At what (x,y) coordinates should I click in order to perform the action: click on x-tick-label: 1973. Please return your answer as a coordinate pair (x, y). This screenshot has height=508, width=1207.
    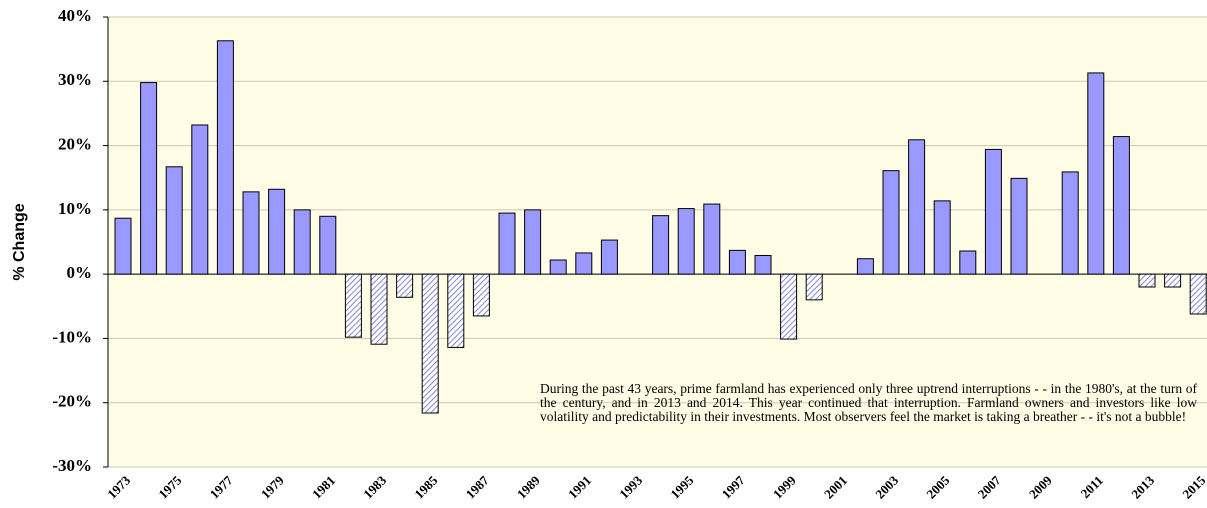
    Looking at the image, I should click on (118, 486).